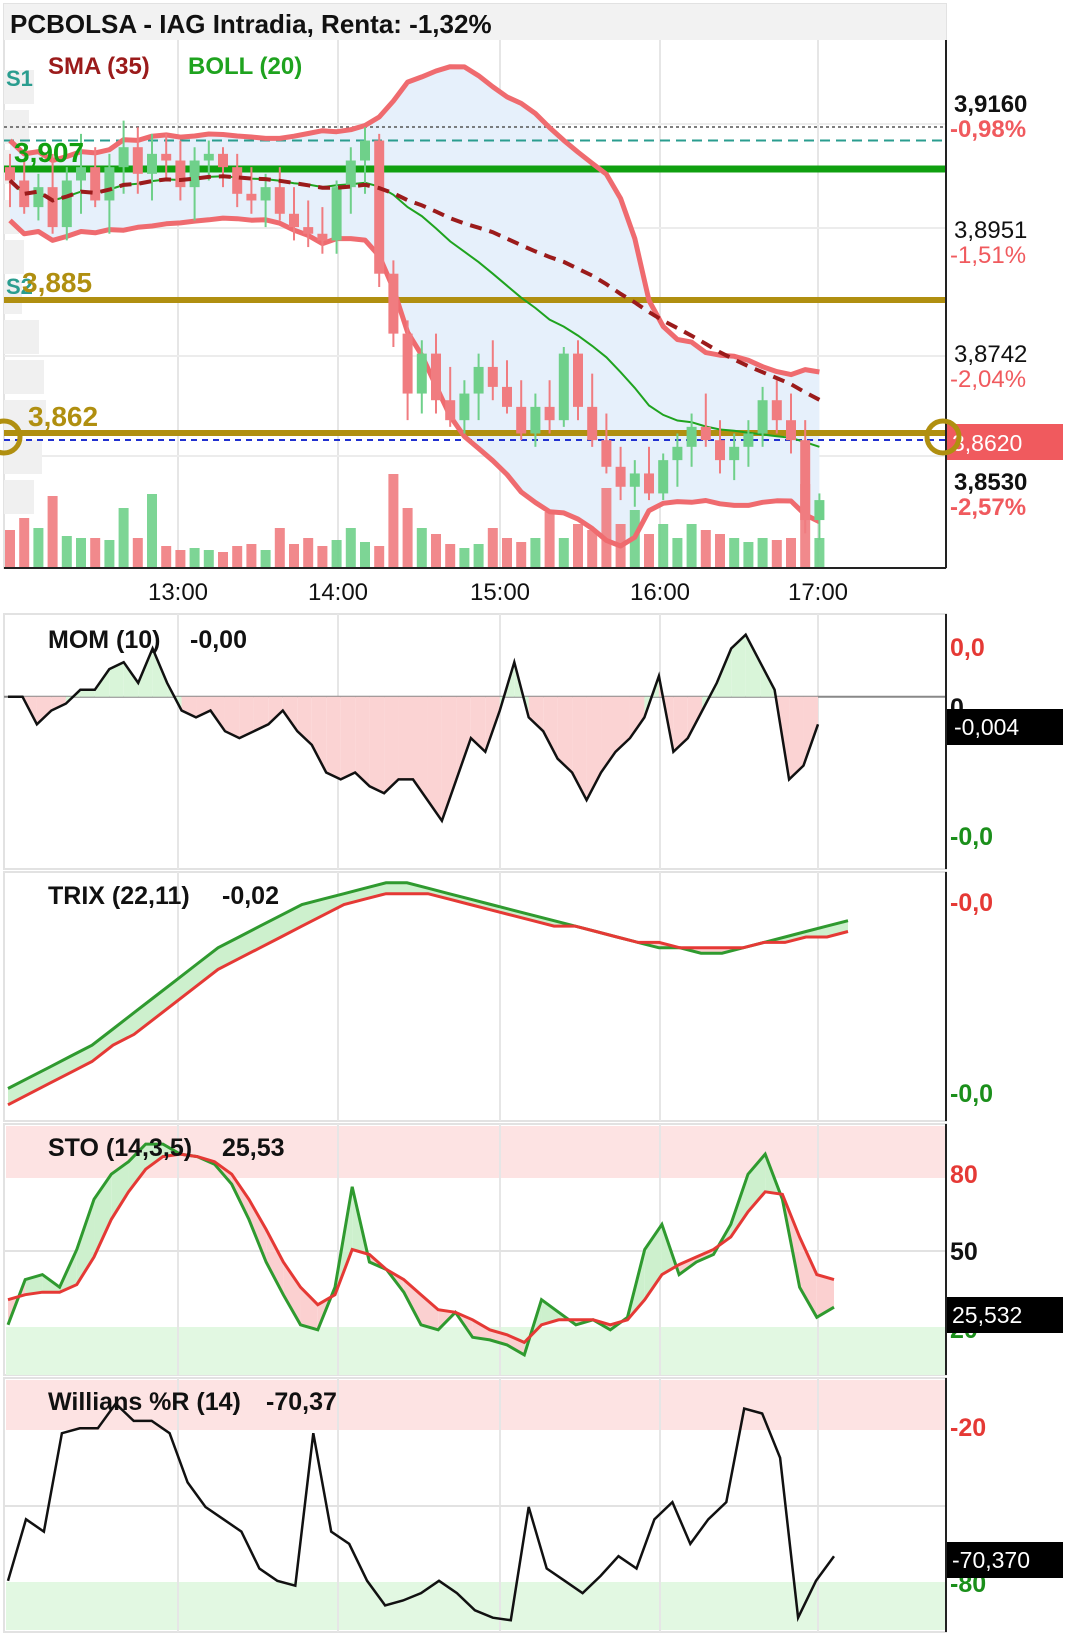 The width and height of the screenshot is (1076, 1635). What do you see at coordinates (11, 437) in the screenshot?
I see `current-price-handle-left` at bounding box center [11, 437].